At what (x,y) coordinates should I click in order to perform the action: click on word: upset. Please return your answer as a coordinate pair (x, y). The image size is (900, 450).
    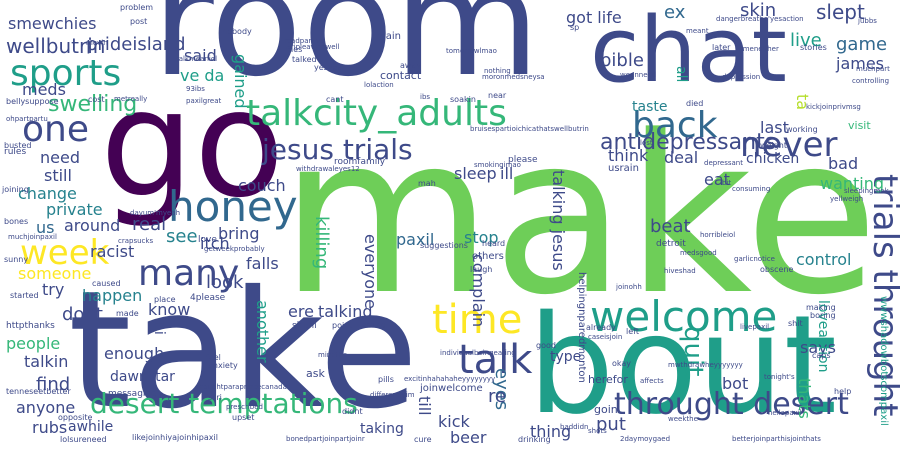
    Looking at the image, I should click on (243, 417).